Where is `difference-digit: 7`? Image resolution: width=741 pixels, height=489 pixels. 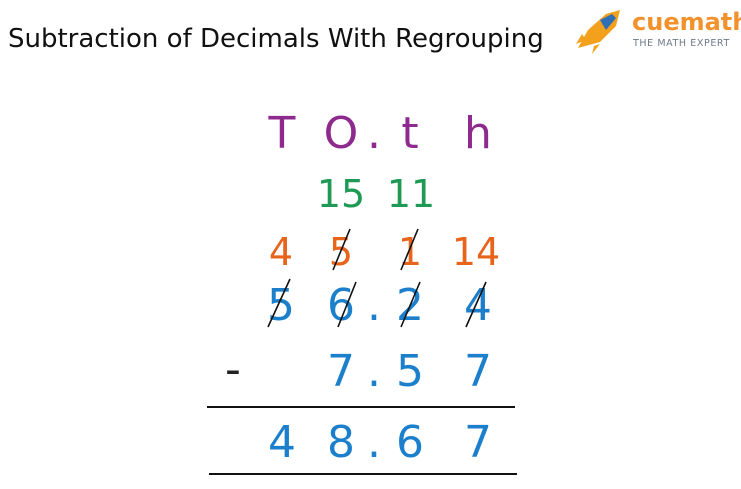
difference-digit: 7 is located at coordinates (478, 442).